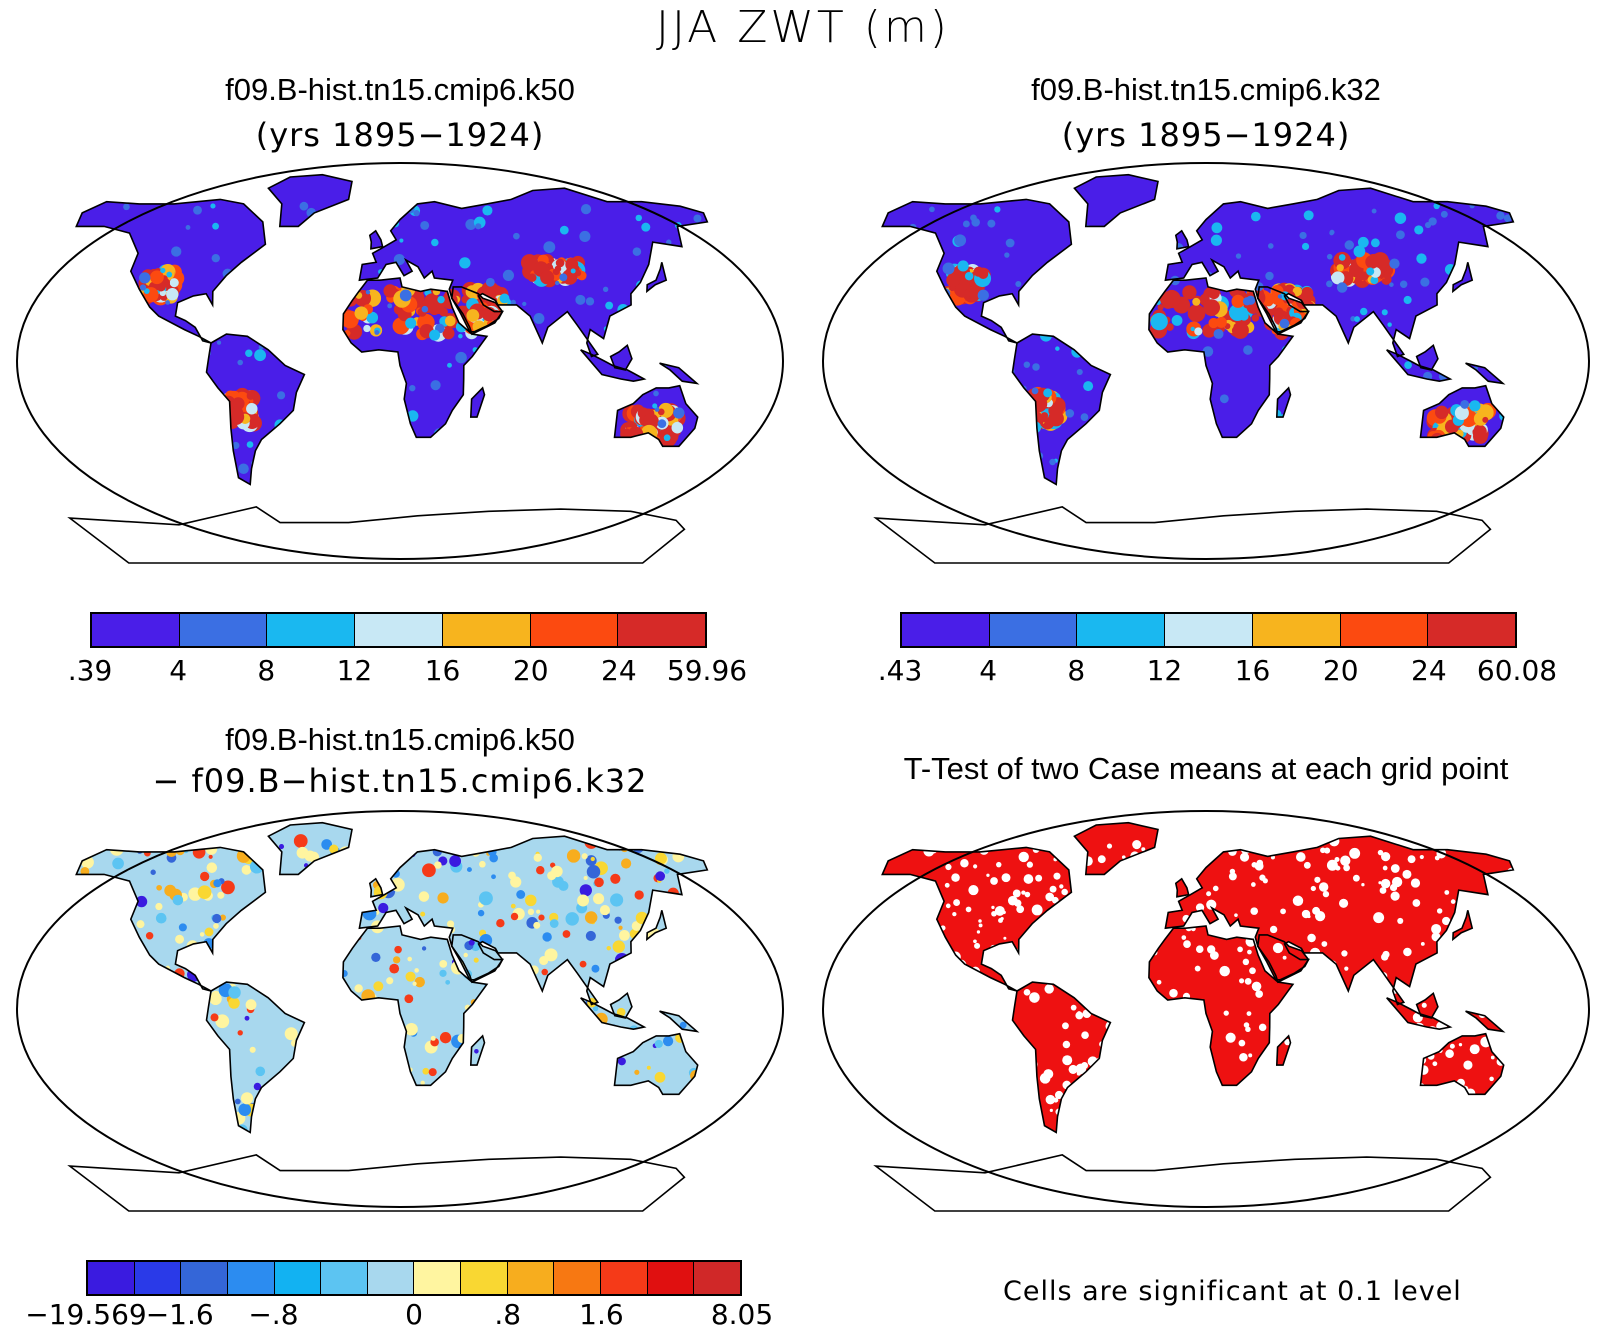 The width and height of the screenshot is (1606, 1331). What do you see at coordinates (400, 739) in the screenshot?
I see `panel3-title: f09.B-hist.tn15.cmip6.k50` at bounding box center [400, 739].